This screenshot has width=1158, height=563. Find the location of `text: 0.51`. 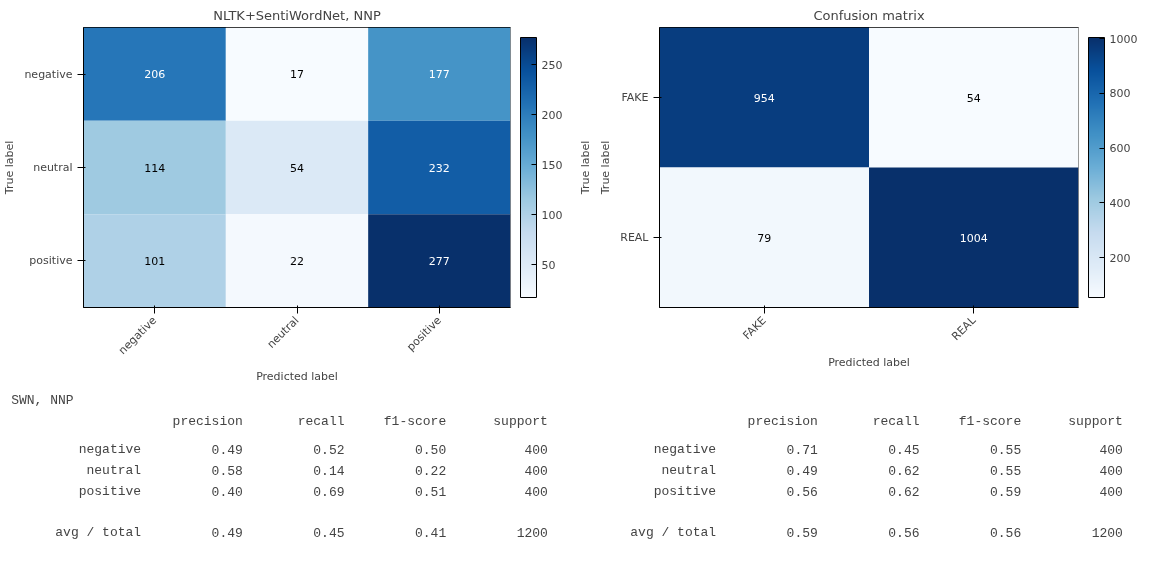

text: 0.51 is located at coordinates (430, 492).